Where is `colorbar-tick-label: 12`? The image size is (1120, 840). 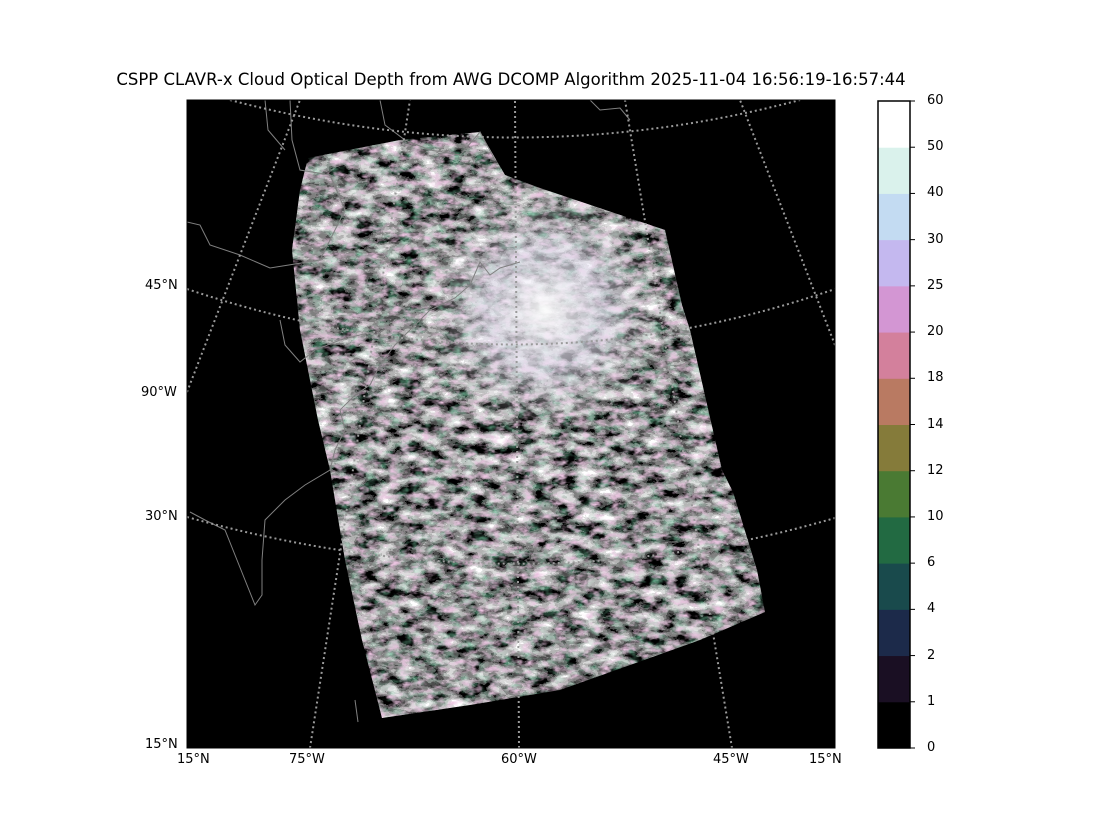
colorbar-tick-label: 12 is located at coordinates (935, 470).